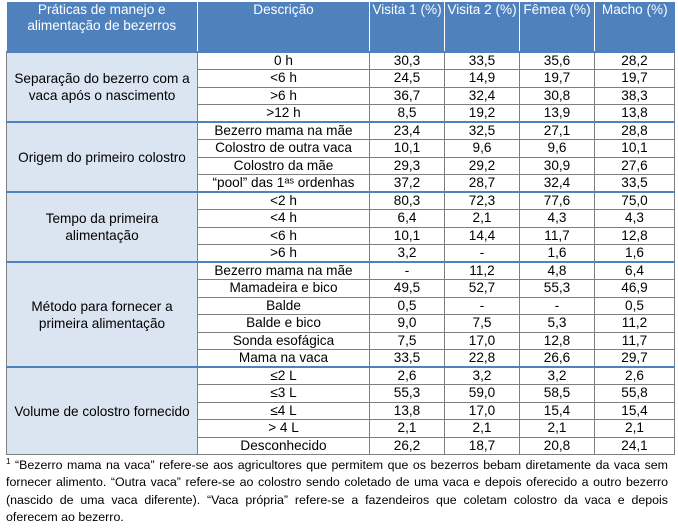 The width and height of the screenshot is (678, 532). Describe the element at coordinates (283, 218) in the screenshot. I see `description-cell: <4 h` at that location.